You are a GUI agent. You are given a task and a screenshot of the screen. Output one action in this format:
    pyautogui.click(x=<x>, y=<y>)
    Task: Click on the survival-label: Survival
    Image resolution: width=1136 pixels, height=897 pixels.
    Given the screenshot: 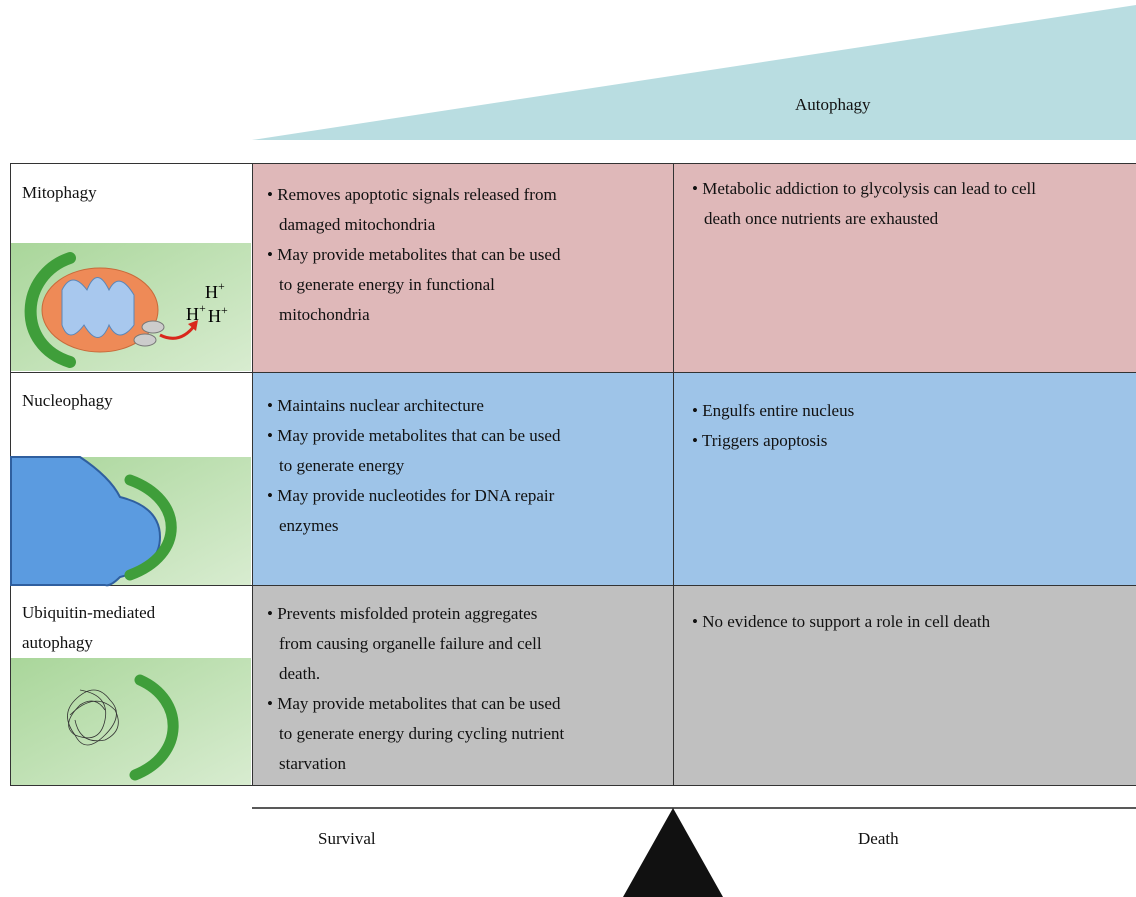 What is the action you would take?
    pyautogui.click(x=347, y=838)
    